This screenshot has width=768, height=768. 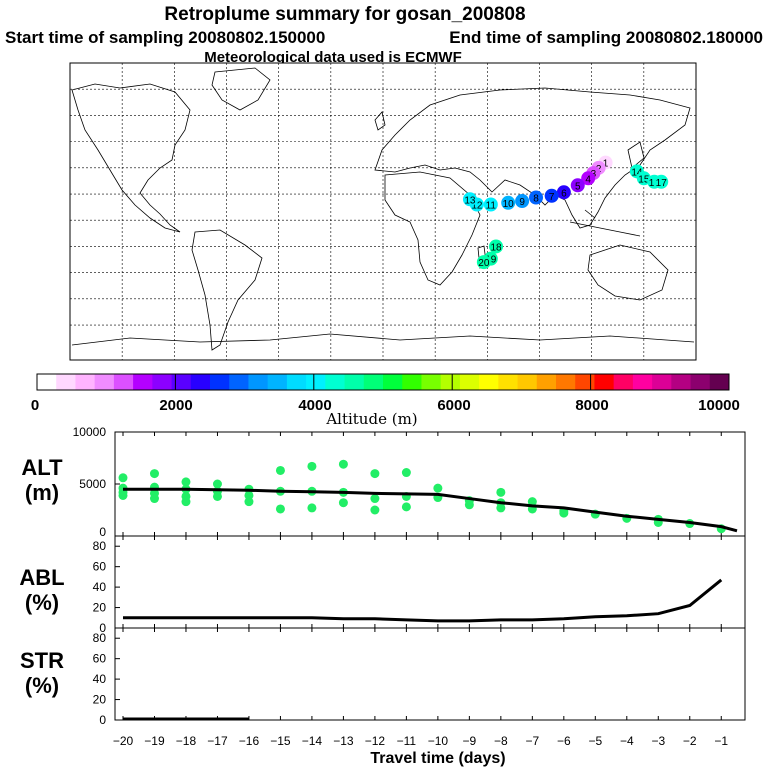 I want to click on x-tick-label: −20, so click(x=123, y=741).